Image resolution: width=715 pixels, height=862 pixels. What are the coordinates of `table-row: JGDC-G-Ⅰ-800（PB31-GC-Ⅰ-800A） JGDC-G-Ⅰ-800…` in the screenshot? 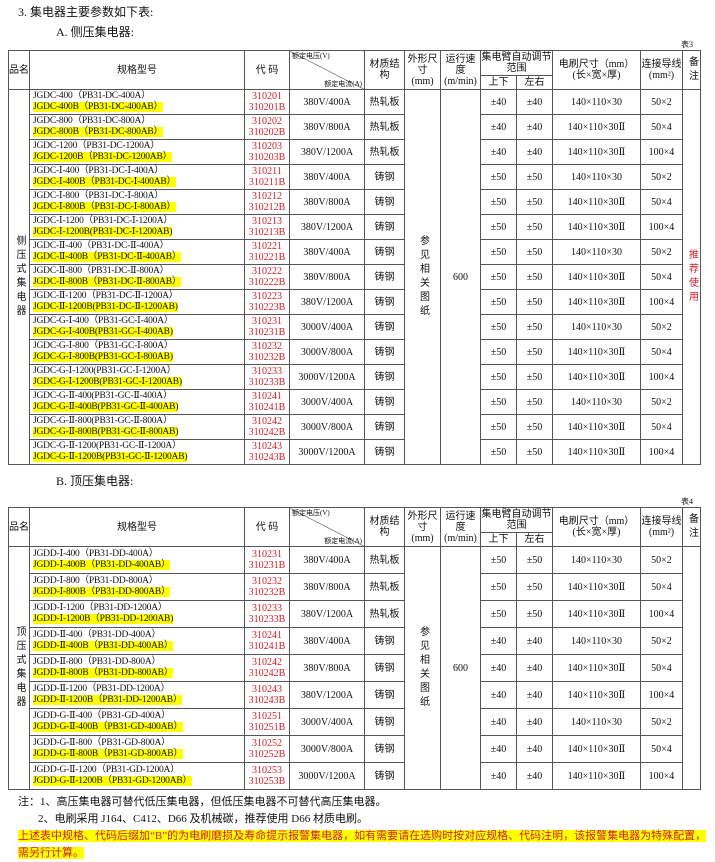 It's located at (355, 352).